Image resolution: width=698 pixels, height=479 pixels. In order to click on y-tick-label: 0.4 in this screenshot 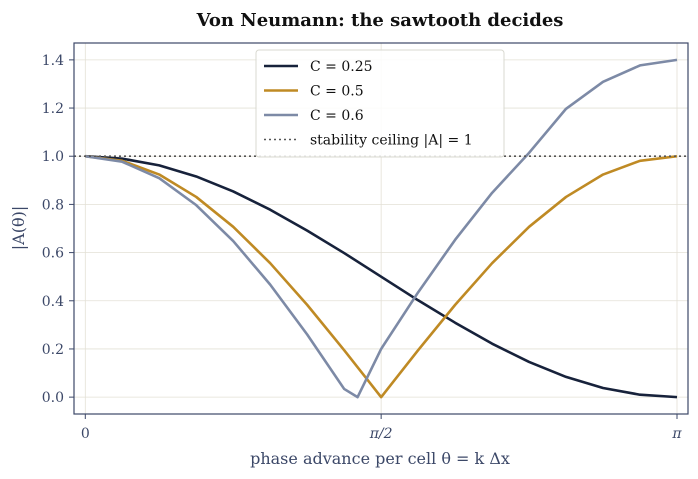, I will do `click(53, 302)`.